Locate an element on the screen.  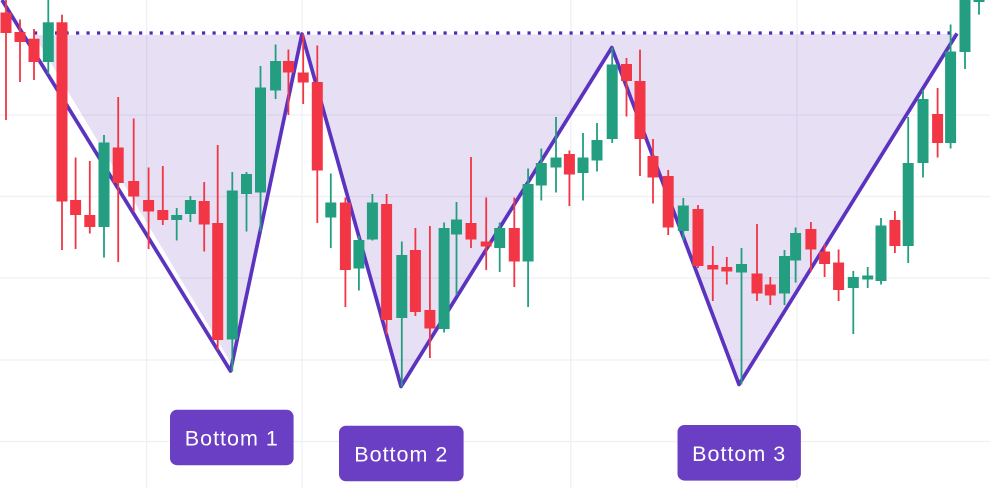
svg-text: Bottom 1 is located at coordinates (232, 439).